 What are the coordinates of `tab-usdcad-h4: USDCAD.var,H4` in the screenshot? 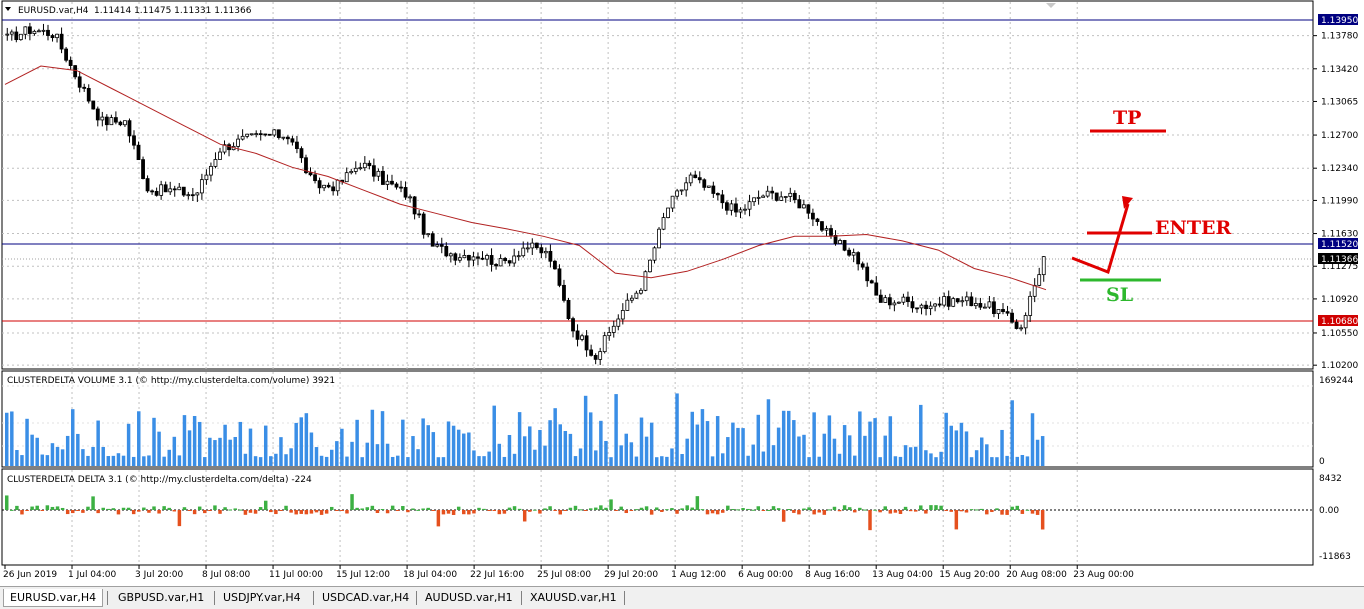 It's located at (366, 597).